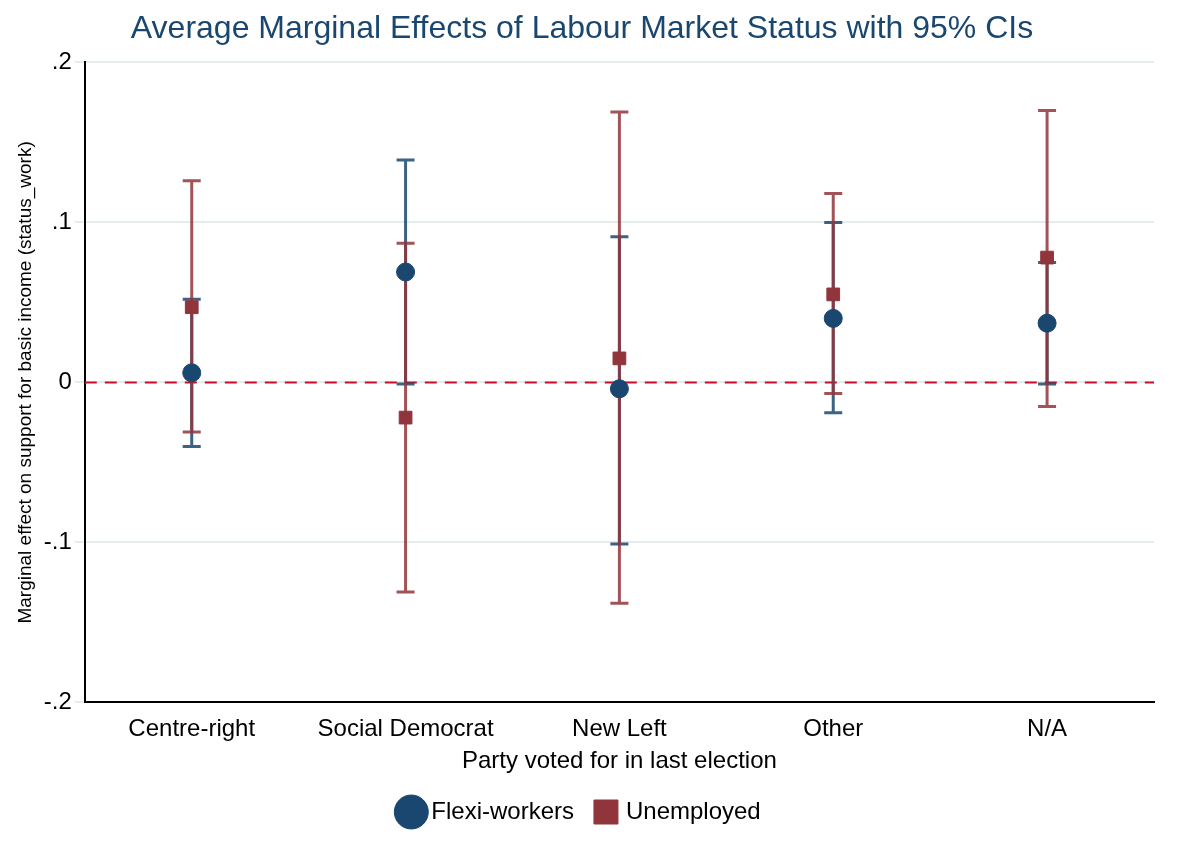  I want to click on x-tick-label: Centre-right, so click(192, 728).